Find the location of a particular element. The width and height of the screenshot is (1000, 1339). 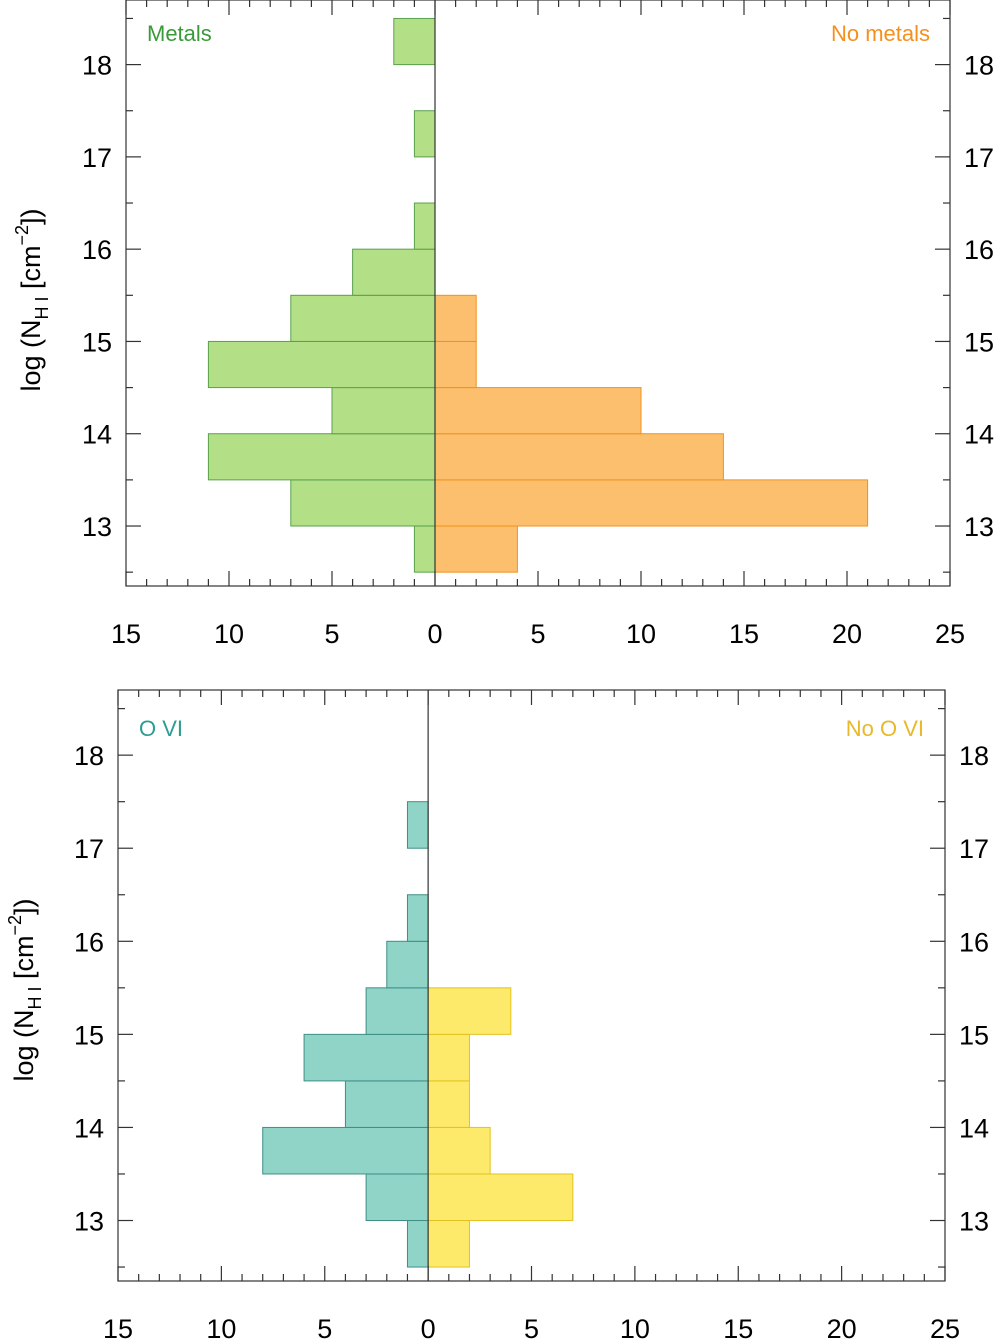

o-vi-label: O VI is located at coordinates (161, 728).